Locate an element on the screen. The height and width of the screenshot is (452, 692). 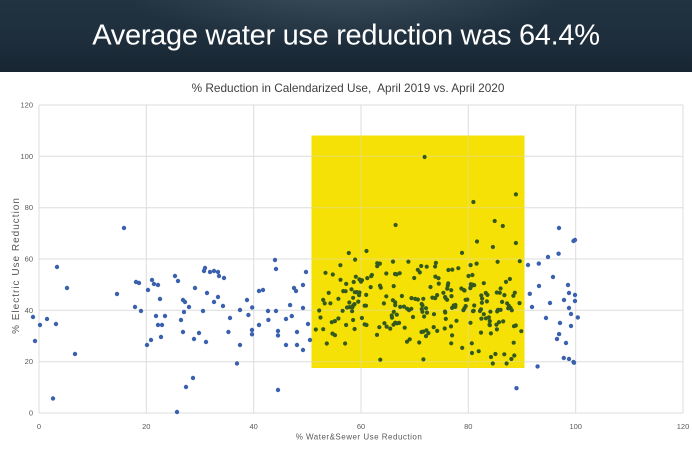
svg-text:Average water use reduction wa: Average water use reduction was 64.4% is located at coordinates (345, 36).